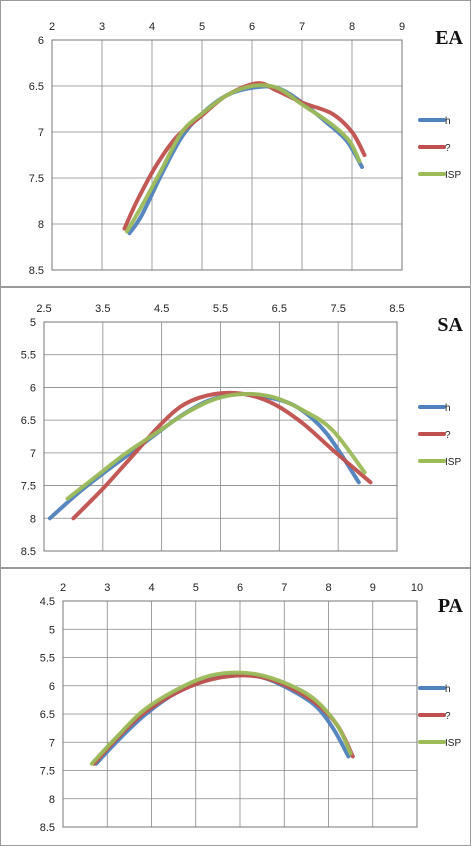 The image size is (471, 846). I want to click on x-tick-label: 7.5, so click(338, 309).